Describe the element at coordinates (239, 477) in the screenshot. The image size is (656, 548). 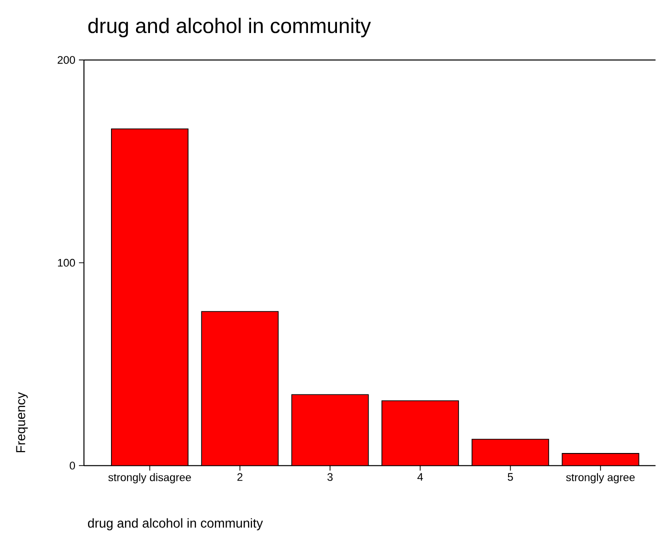
I see `x-tick-label: 2` at that location.